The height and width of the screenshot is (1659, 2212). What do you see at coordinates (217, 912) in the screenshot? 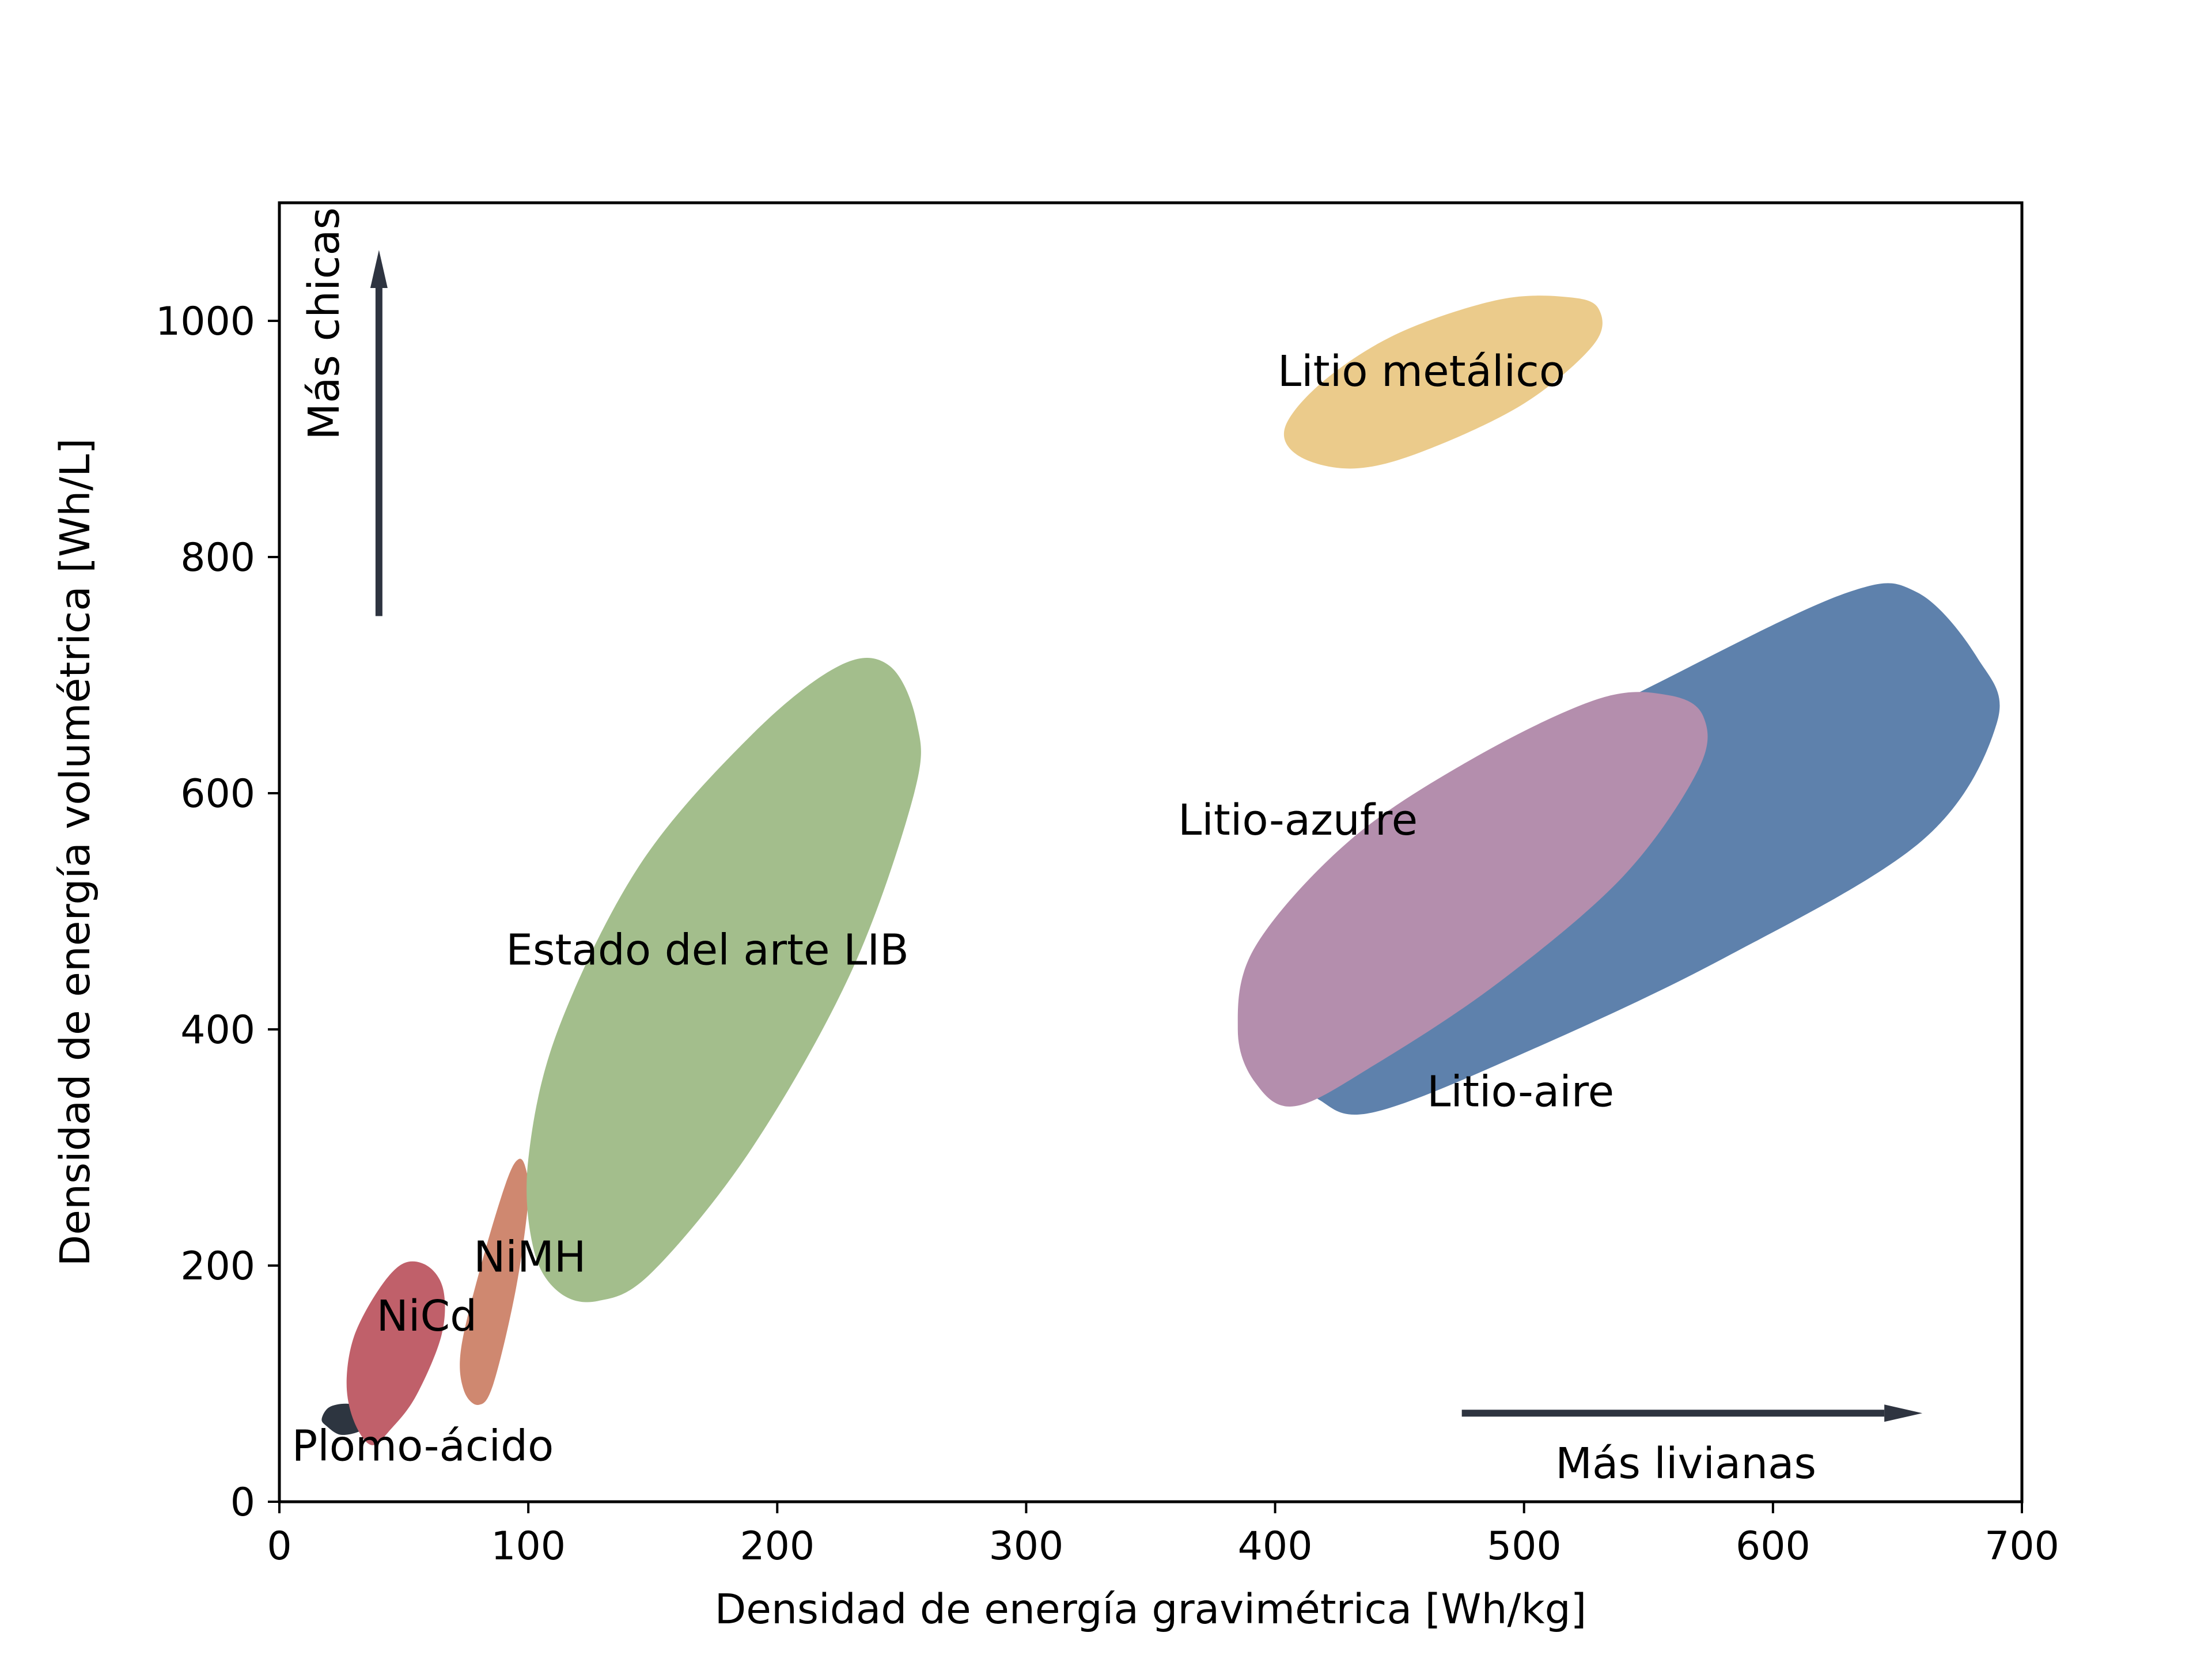
I see `y-axis: 0 200 400 600 800 1000` at bounding box center [217, 912].